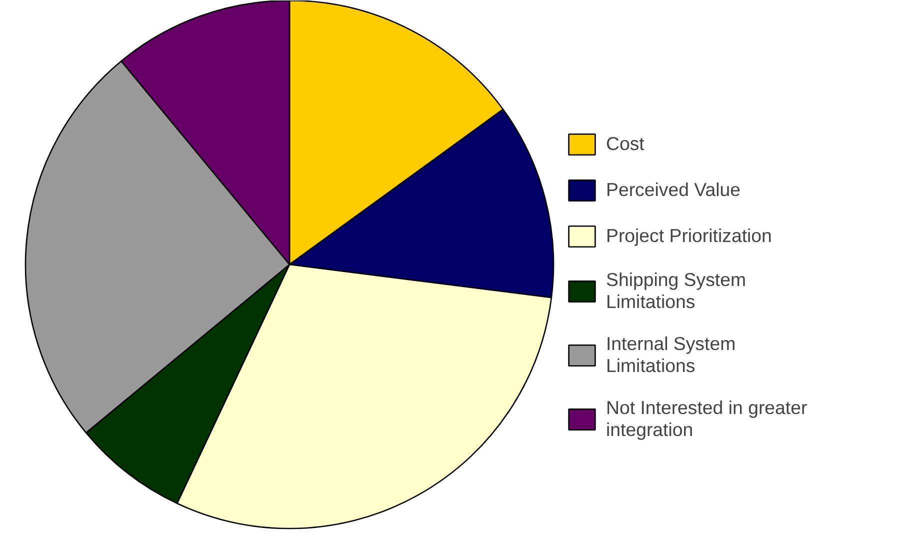 Image resolution: width=899 pixels, height=536 pixels. What do you see at coordinates (625, 144) in the screenshot?
I see `legend-label: Cost` at bounding box center [625, 144].